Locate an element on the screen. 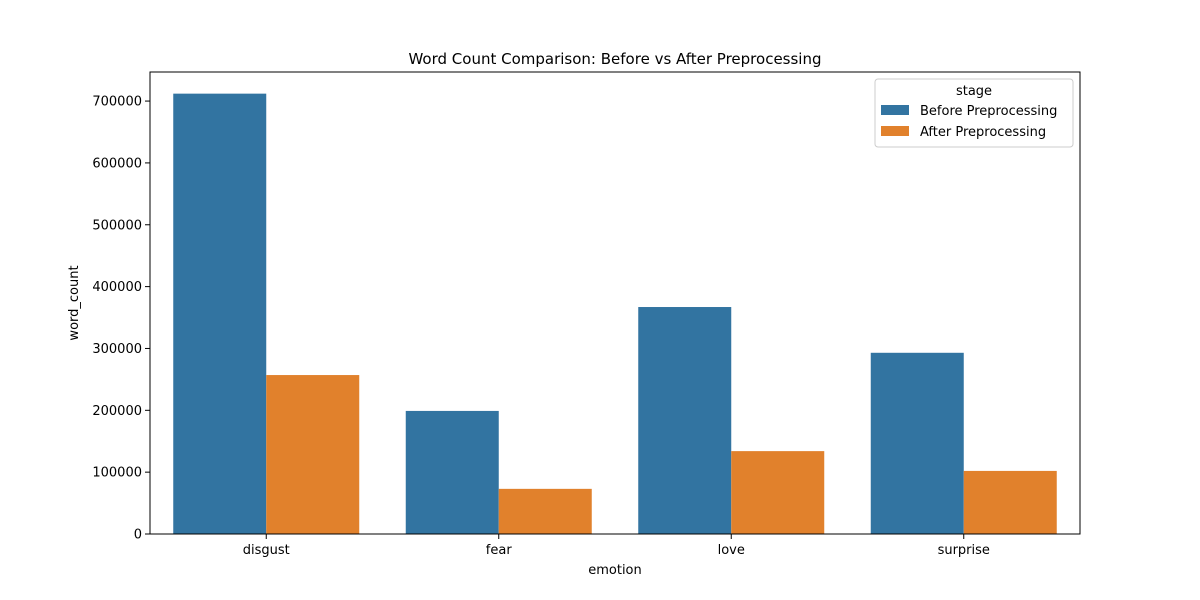 The height and width of the screenshot is (600, 1200). x-tick-label-disgust: disgust is located at coordinates (266, 550).